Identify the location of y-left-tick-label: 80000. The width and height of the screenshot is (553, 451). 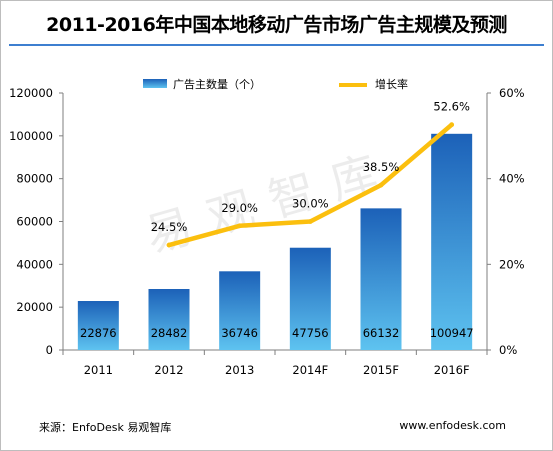
(34, 179).